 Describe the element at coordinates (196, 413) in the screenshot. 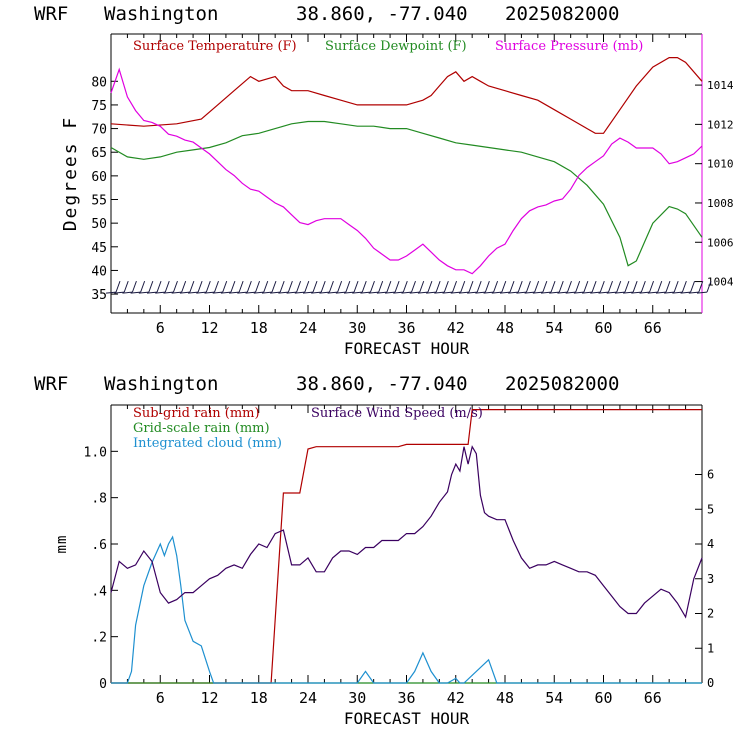

I see `legend-entry: Sub-grid rain (mm)` at that location.